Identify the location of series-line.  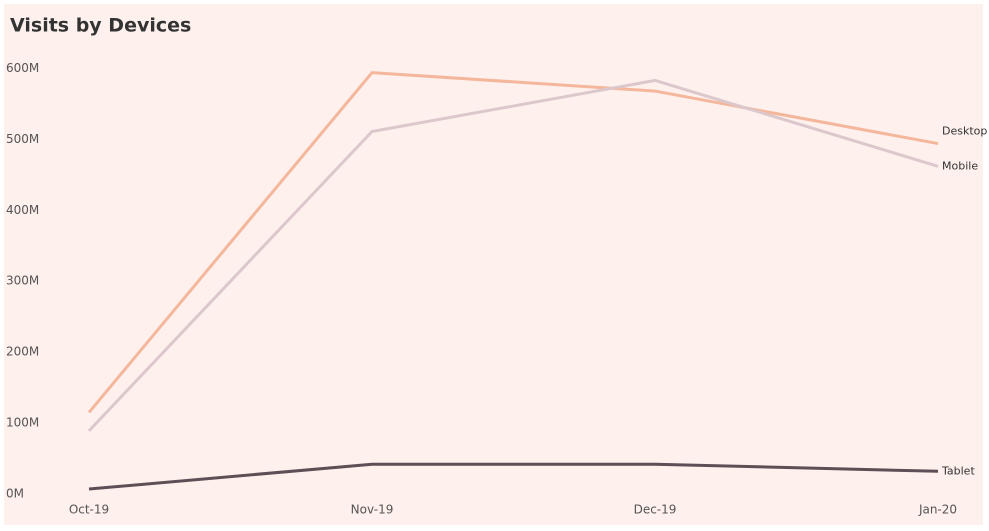
(513, 476).